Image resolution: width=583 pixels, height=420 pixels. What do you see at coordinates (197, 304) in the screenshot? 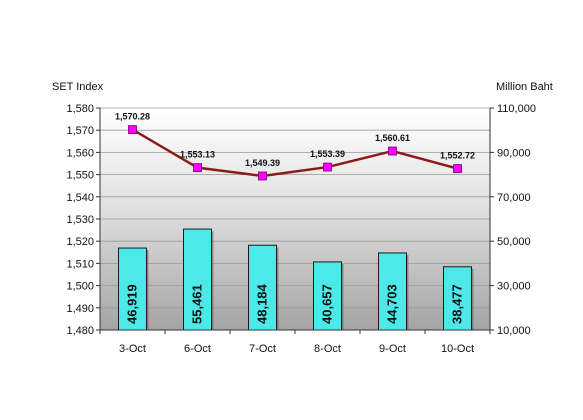
I see `bar-value-label: 55,461` at bounding box center [197, 304].